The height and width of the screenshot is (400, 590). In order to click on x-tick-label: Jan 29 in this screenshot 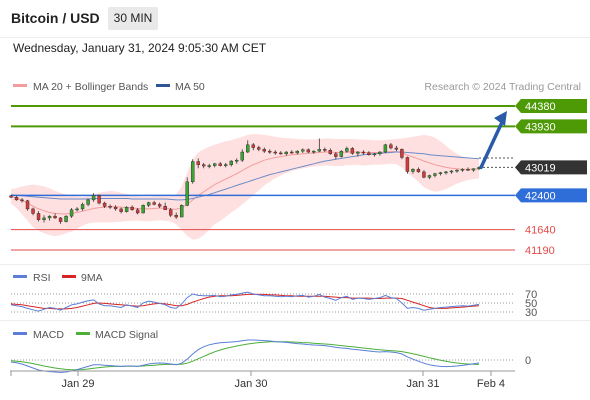, I will do `click(77, 384)`.